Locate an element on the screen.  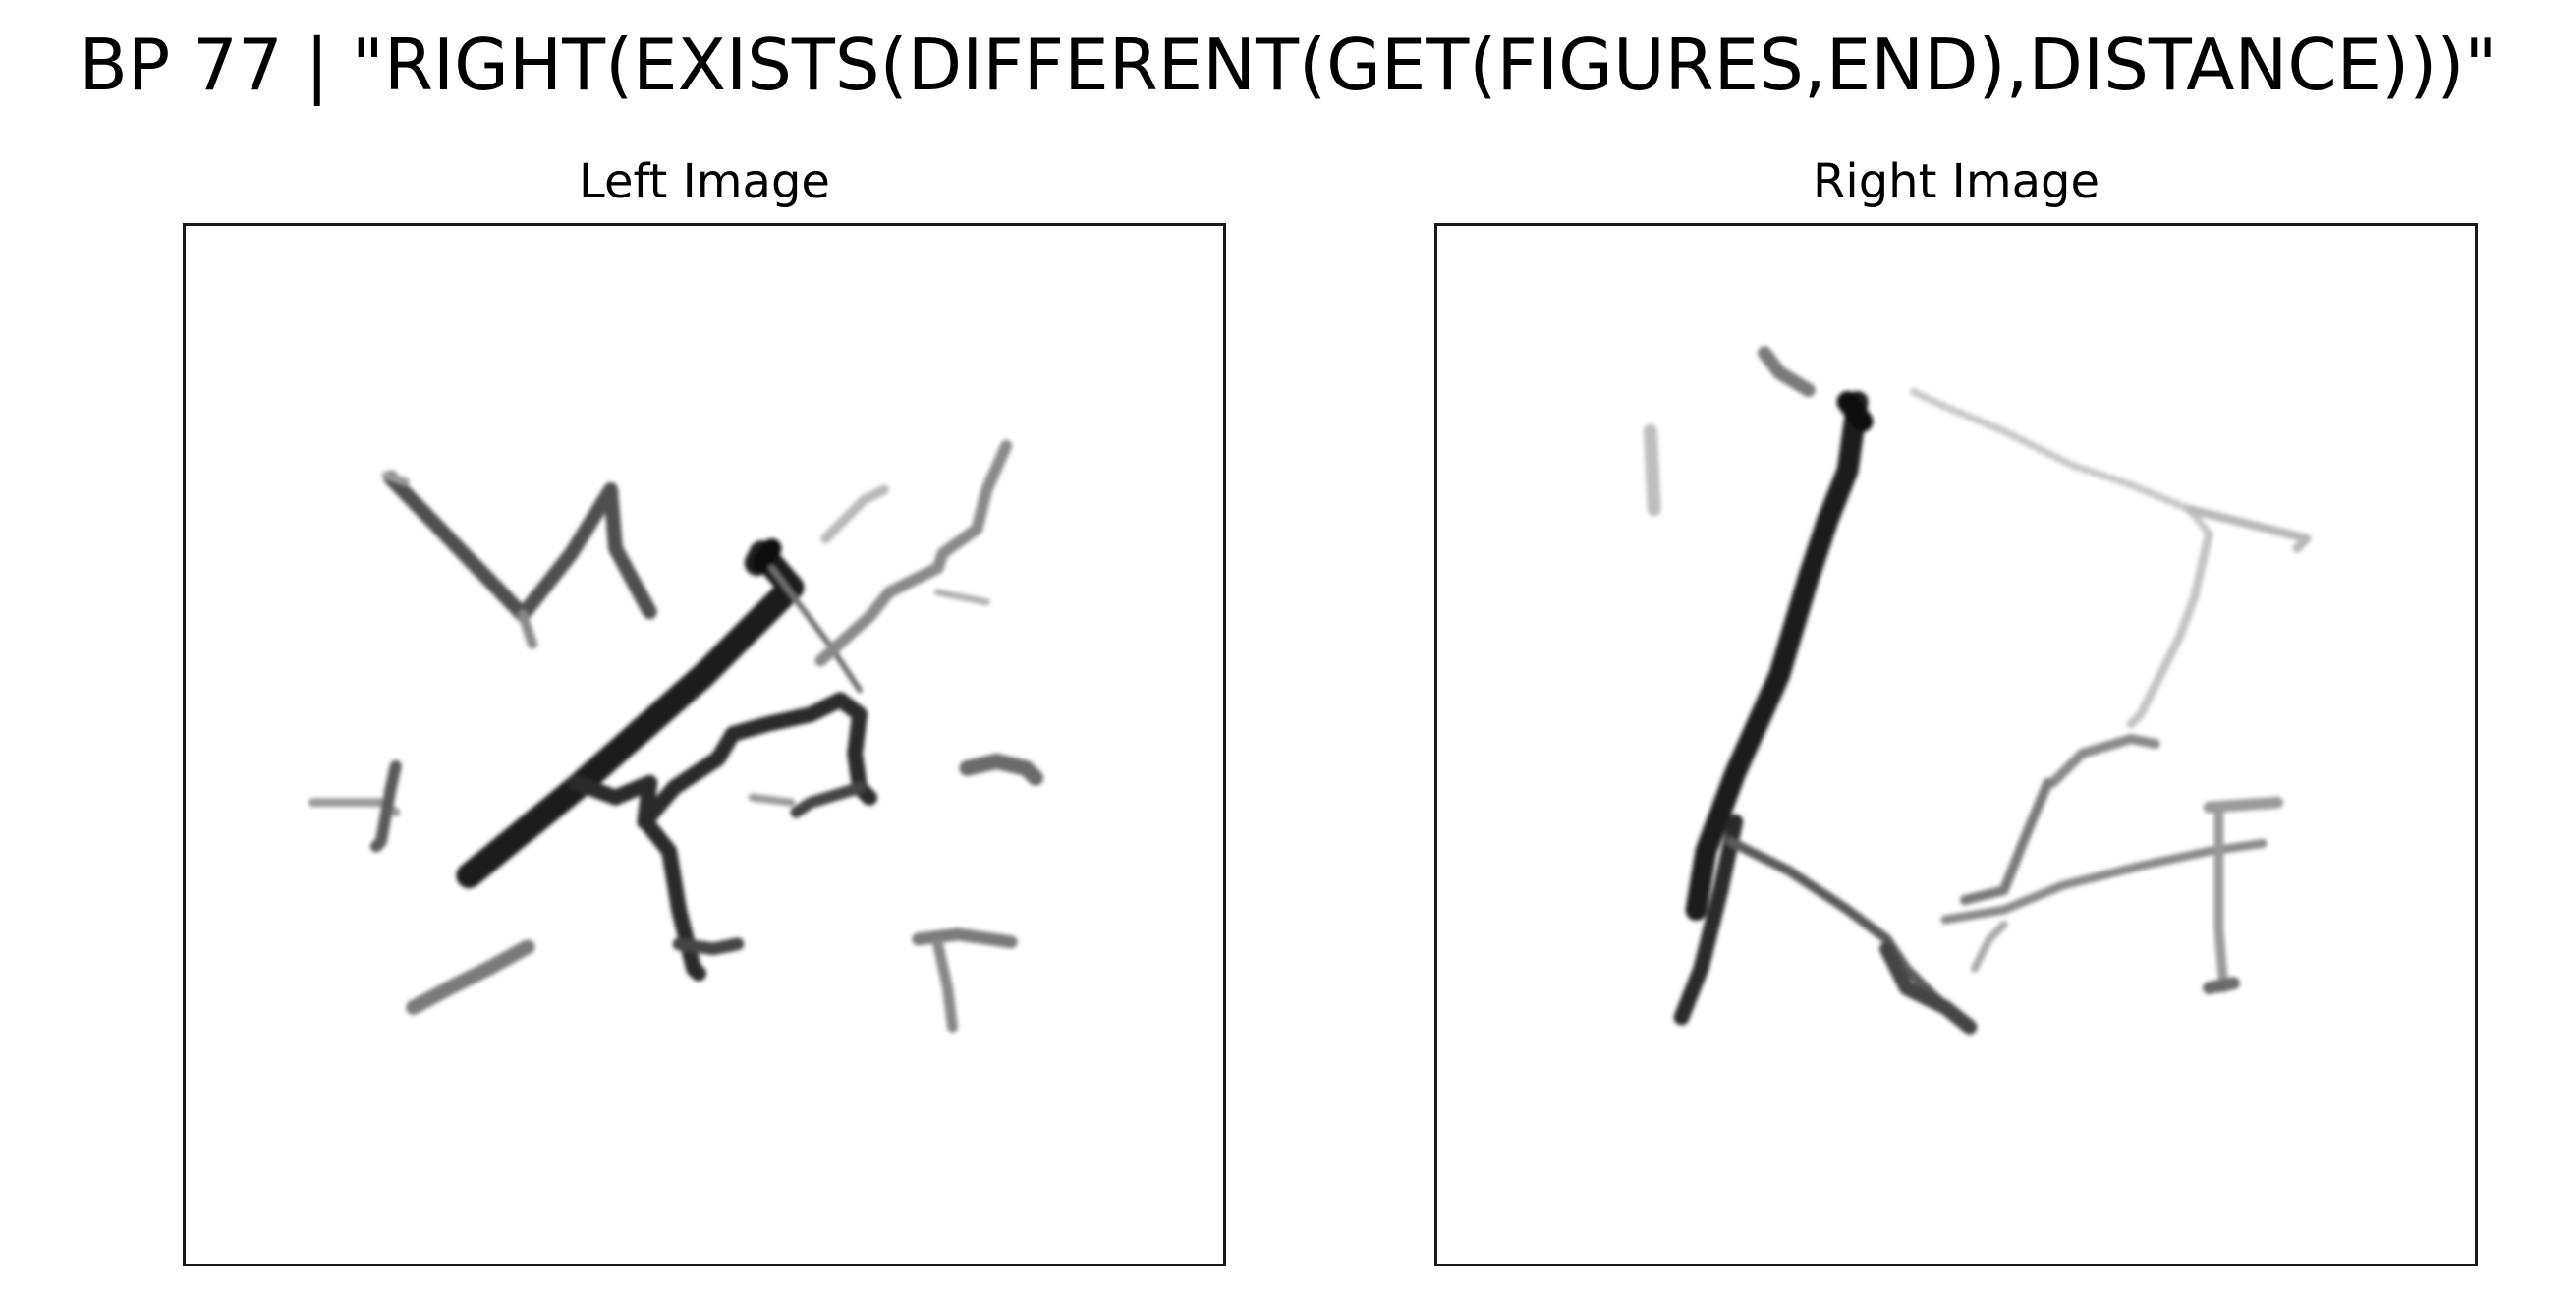
left-image-drawing is located at coordinates (676, 736).